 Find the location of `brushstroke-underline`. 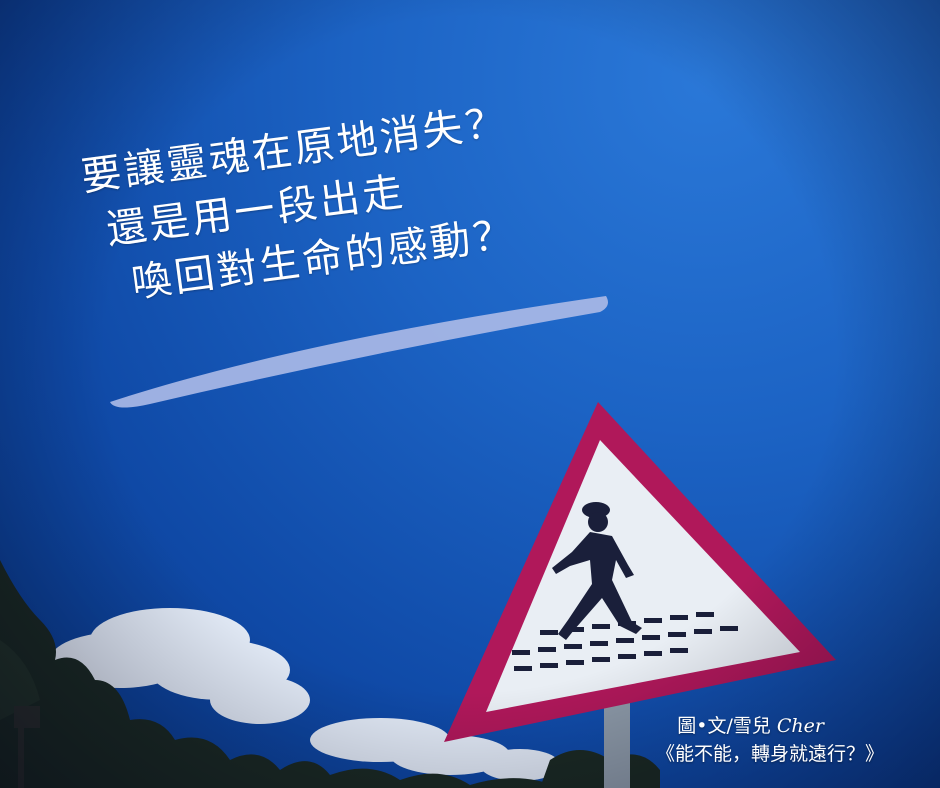

brushstroke-underline is located at coordinates (359, 352).